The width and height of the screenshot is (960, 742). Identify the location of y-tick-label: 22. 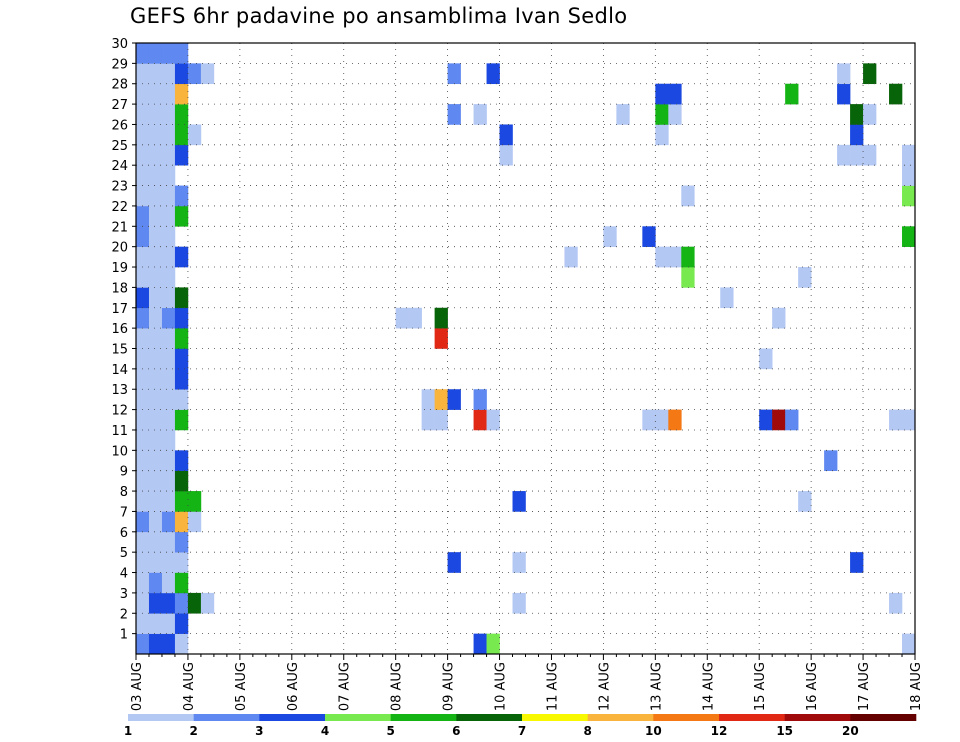
(119, 207).